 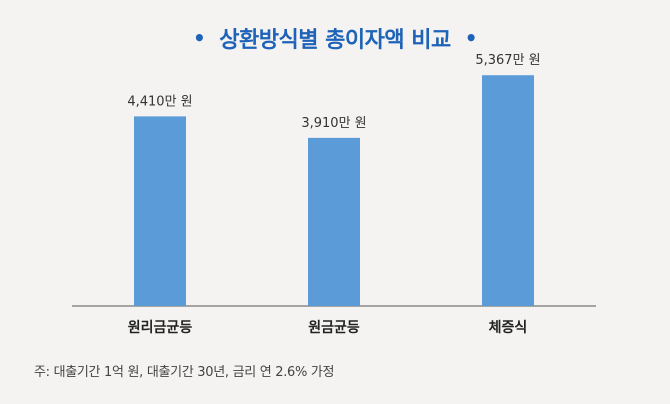 I want to click on chart-title: 상환방식별 총이자액 비교, so click(x=335, y=40).